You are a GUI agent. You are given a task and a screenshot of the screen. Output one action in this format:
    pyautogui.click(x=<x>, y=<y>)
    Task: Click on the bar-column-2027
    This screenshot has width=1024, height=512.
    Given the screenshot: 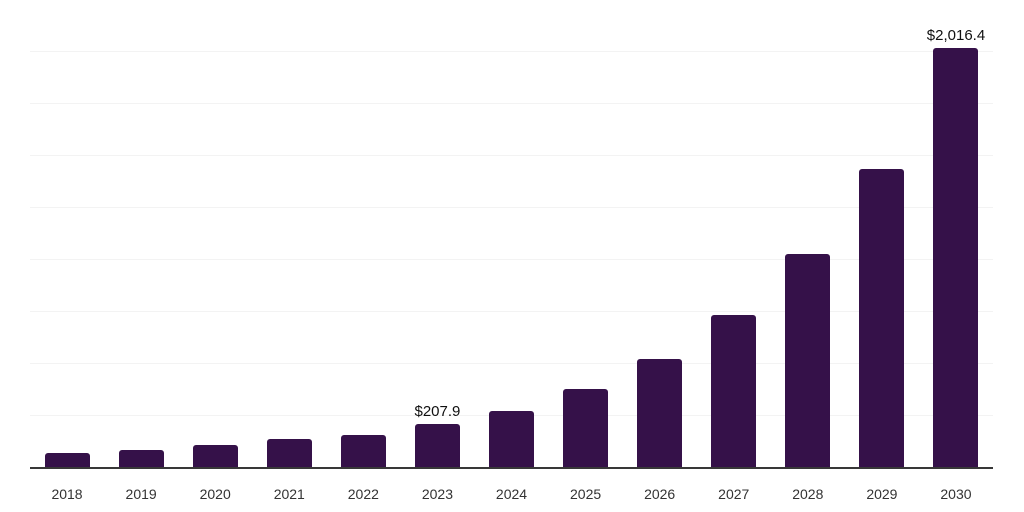 What is the action you would take?
    pyautogui.click(x=734, y=234)
    